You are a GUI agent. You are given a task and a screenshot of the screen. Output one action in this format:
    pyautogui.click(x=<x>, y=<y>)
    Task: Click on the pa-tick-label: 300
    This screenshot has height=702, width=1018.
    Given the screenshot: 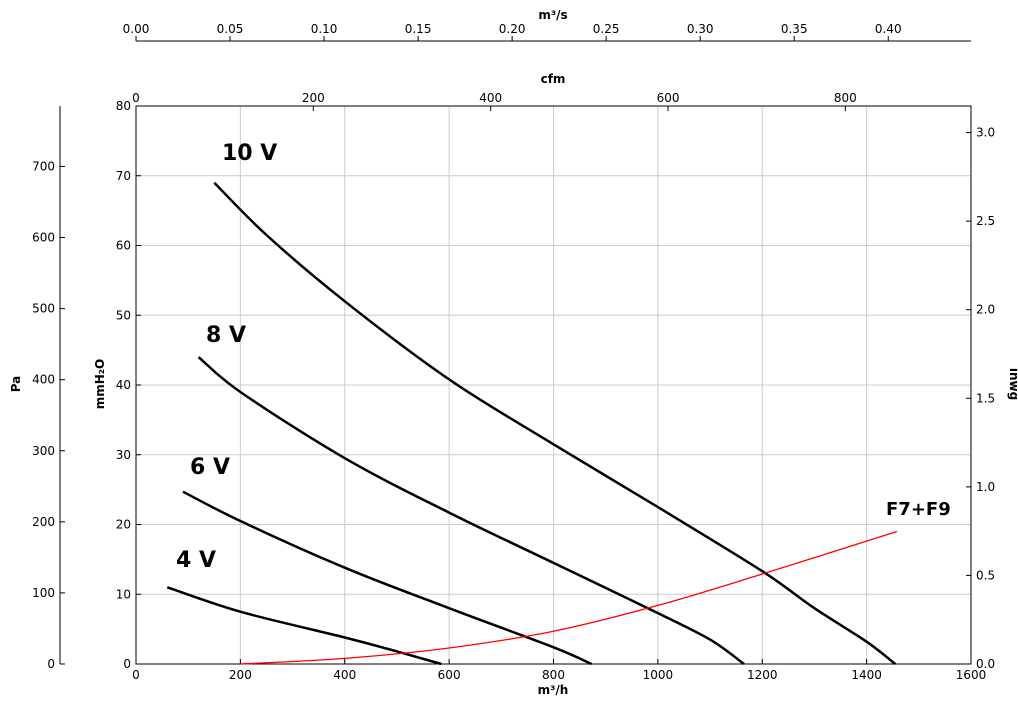 What is the action you would take?
    pyautogui.click(x=43, y=451)
    